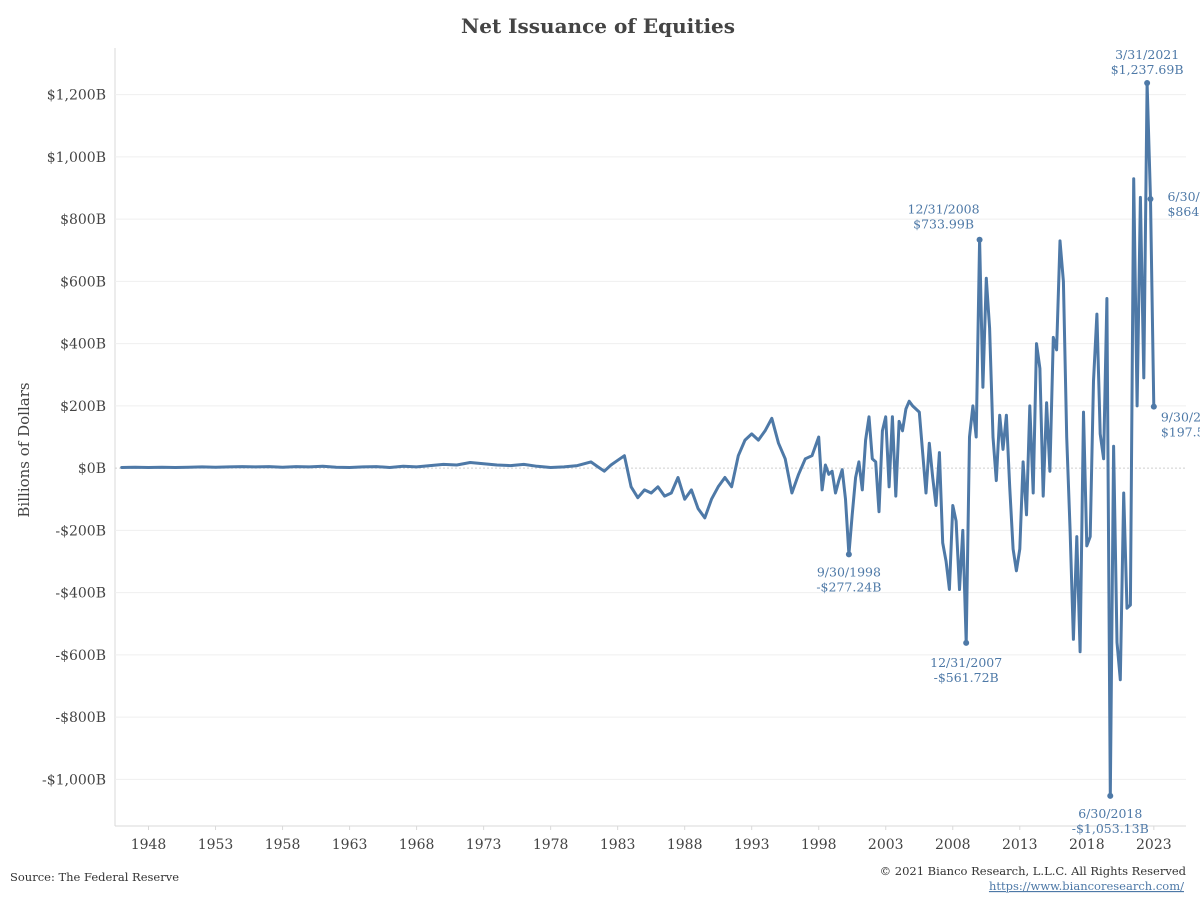 Image resolution: width=1200 pixels, height=900 pixels. I want to click on x-tick-label: 1968, so click(417, 845).